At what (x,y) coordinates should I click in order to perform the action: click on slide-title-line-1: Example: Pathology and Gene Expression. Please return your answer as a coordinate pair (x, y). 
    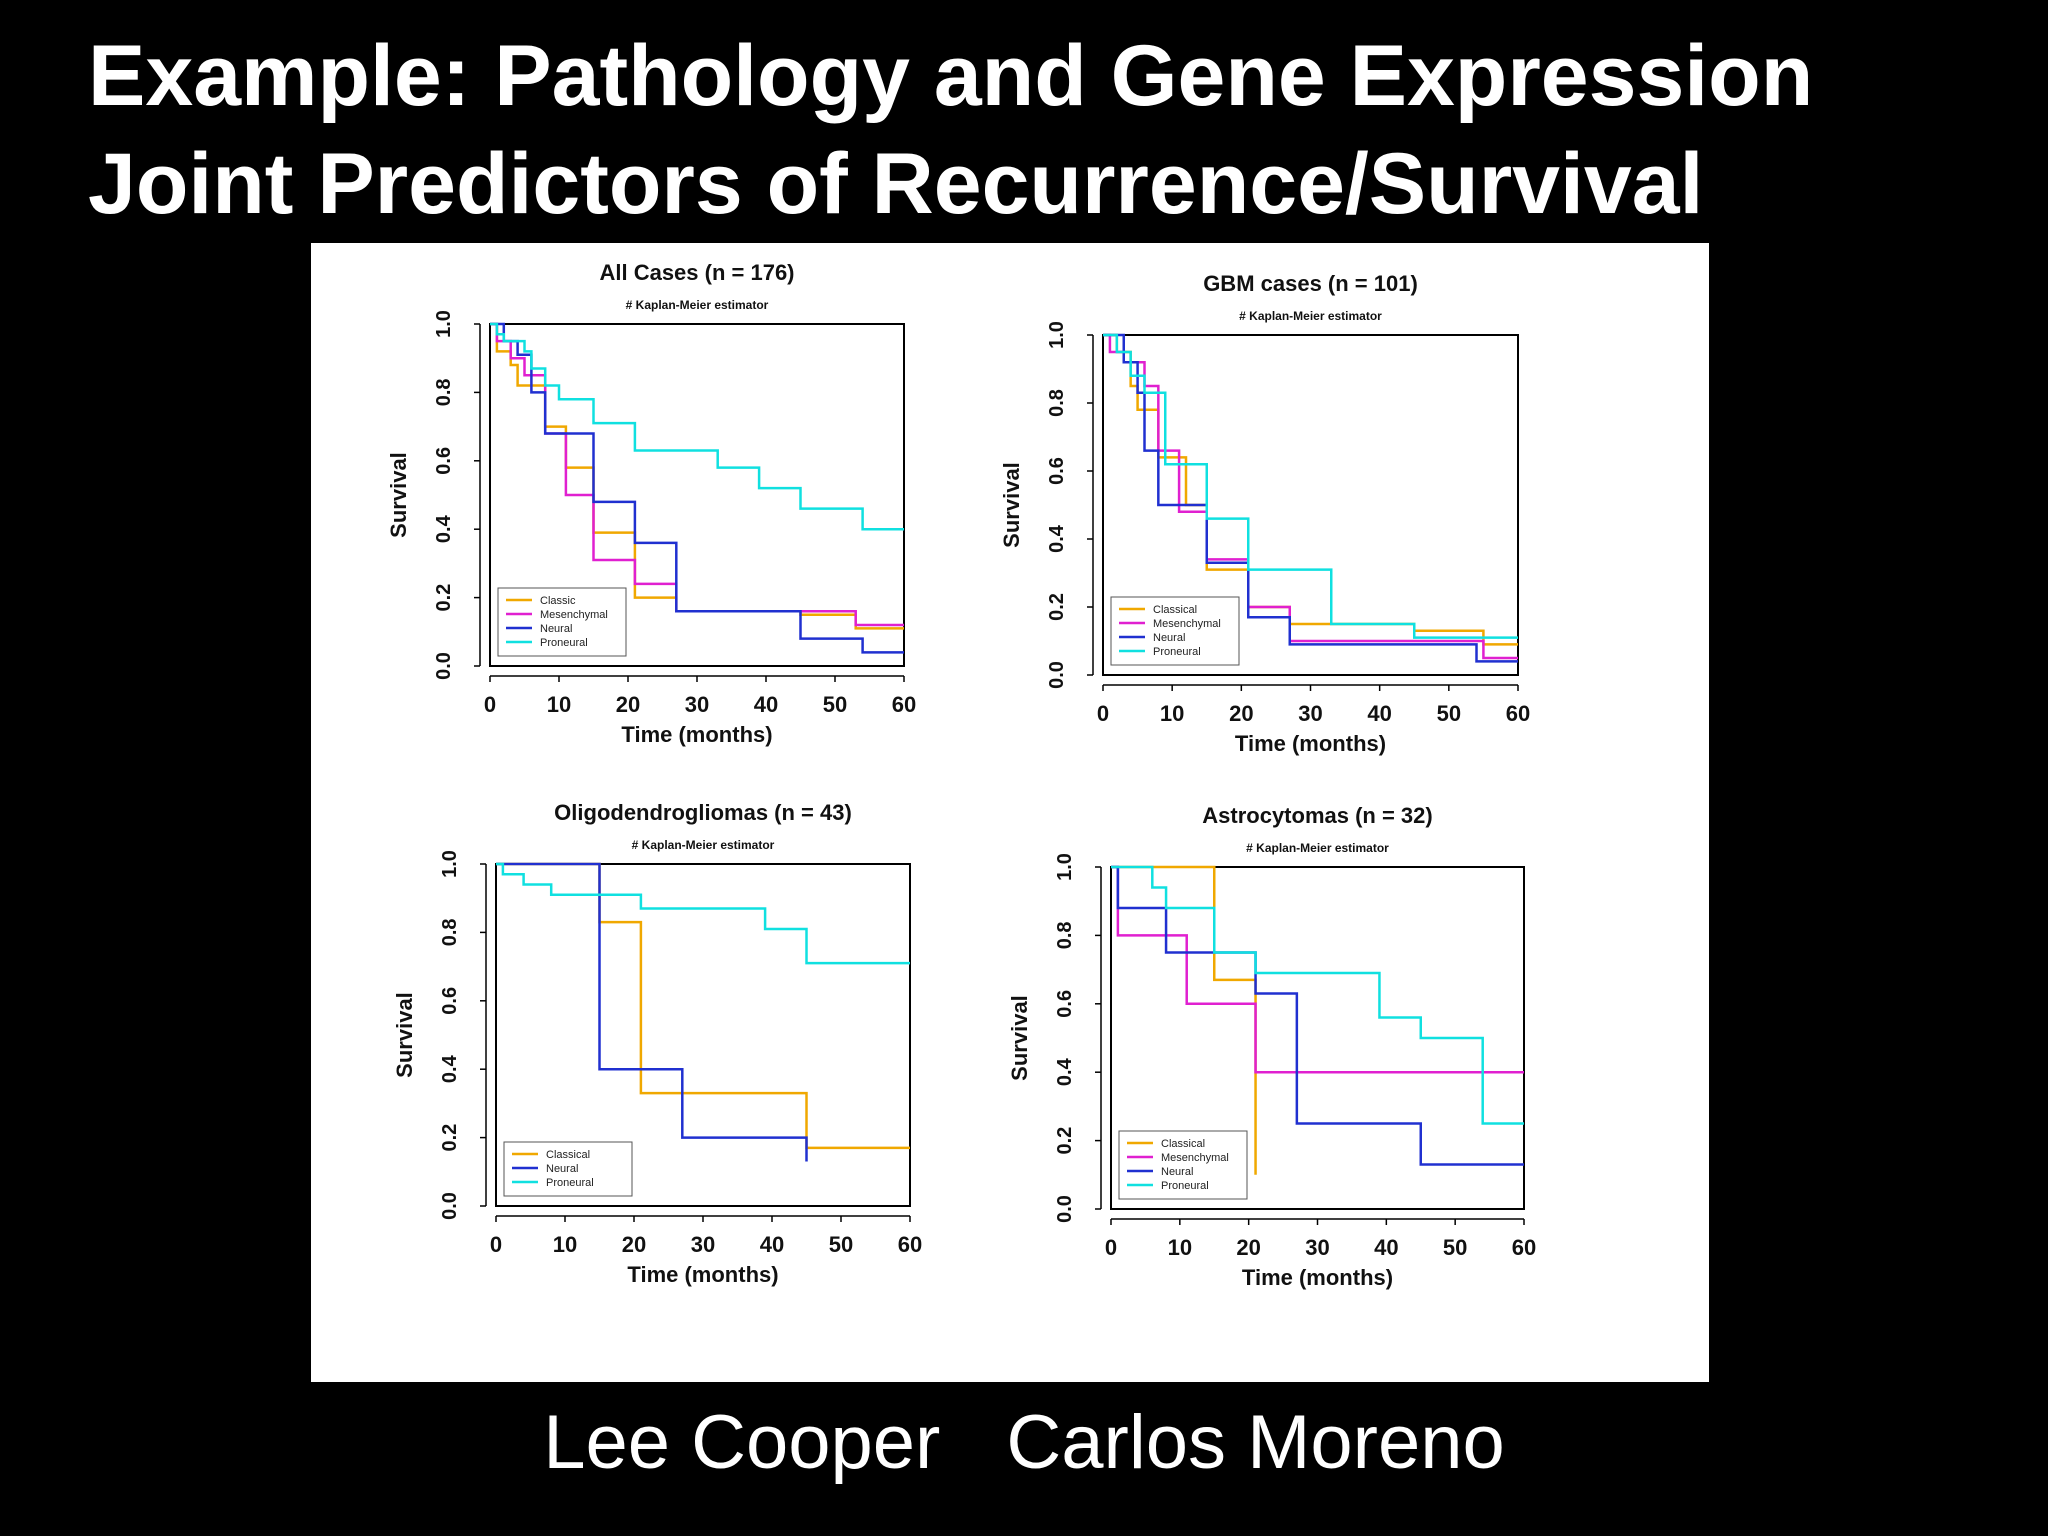
    Looking at the image, I should click on (951, 76).